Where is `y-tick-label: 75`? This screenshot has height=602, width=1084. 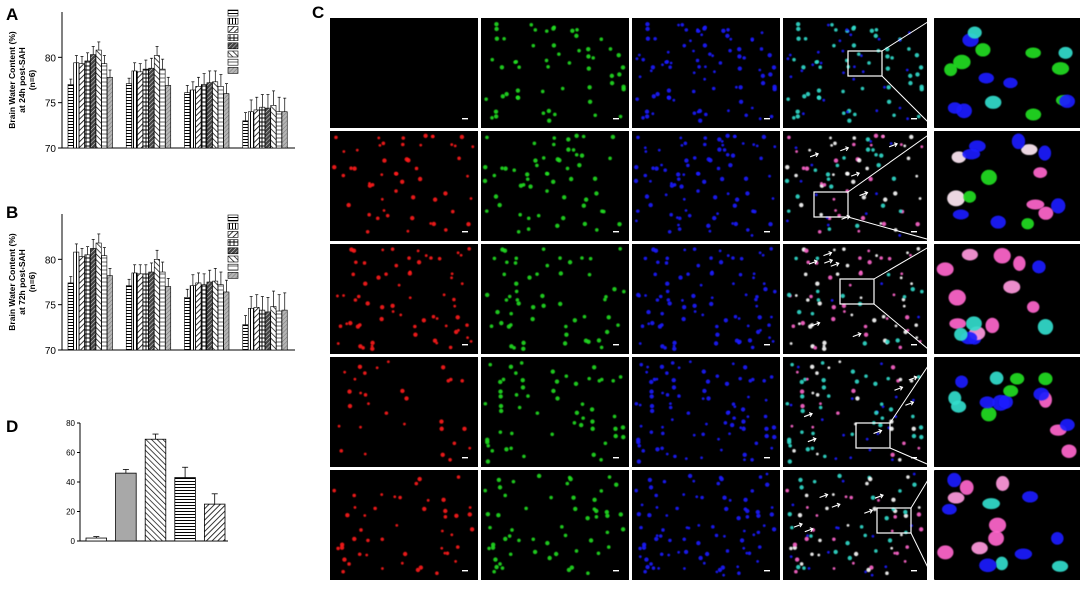
y-tick-label: 75 is located at coordinates (51, 104).